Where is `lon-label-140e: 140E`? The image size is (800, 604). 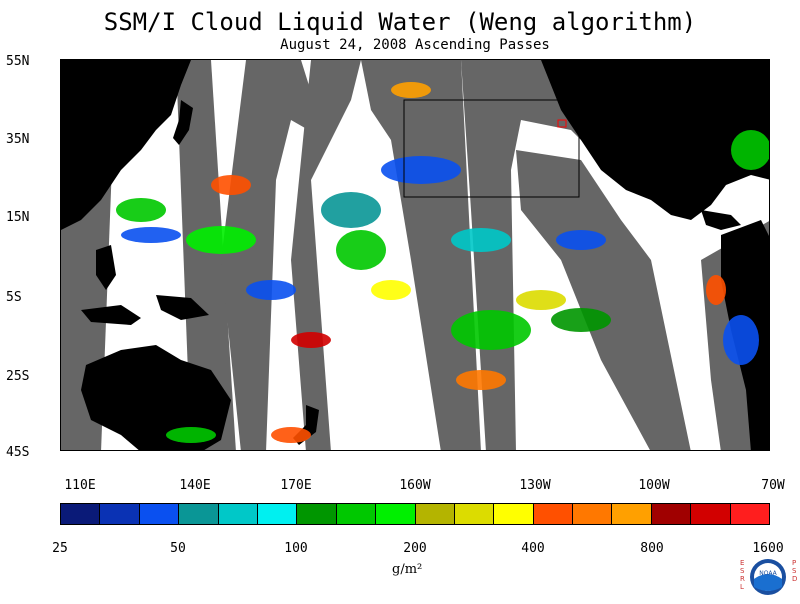 lon-label-140e: 140E is located at coordinates (195, 485).